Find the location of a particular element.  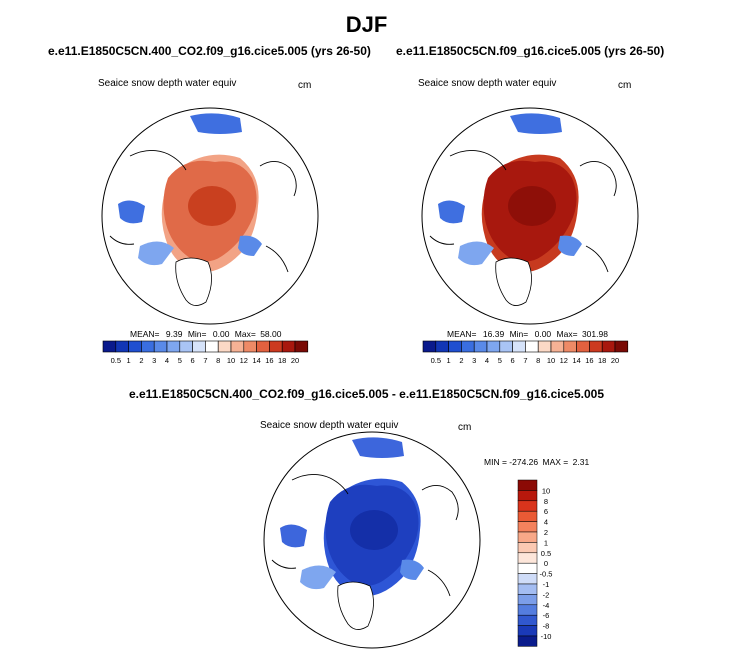

main-title: DJF is located at coordinates (366, 24).